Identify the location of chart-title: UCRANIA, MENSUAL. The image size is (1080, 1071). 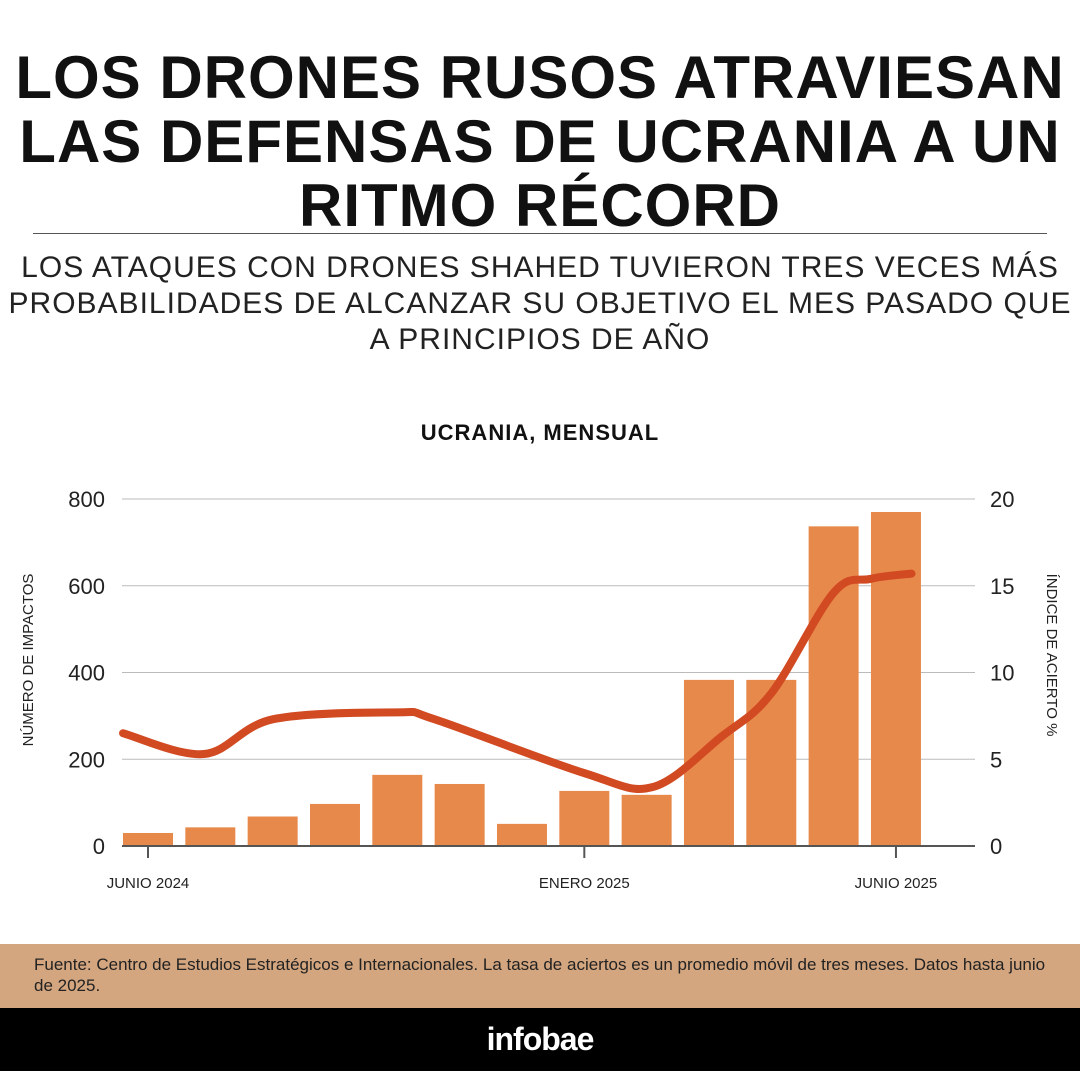
(540, 432).